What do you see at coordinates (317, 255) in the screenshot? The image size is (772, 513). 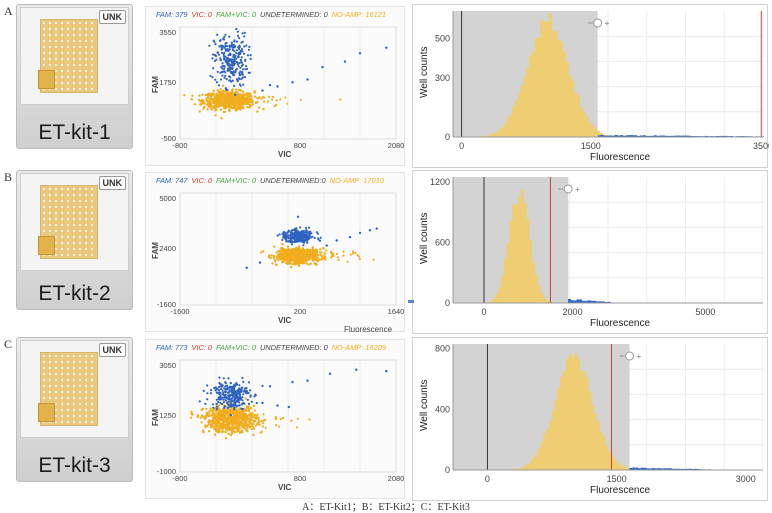 I see `noamp-cluster` at bounding box center [317, 255].